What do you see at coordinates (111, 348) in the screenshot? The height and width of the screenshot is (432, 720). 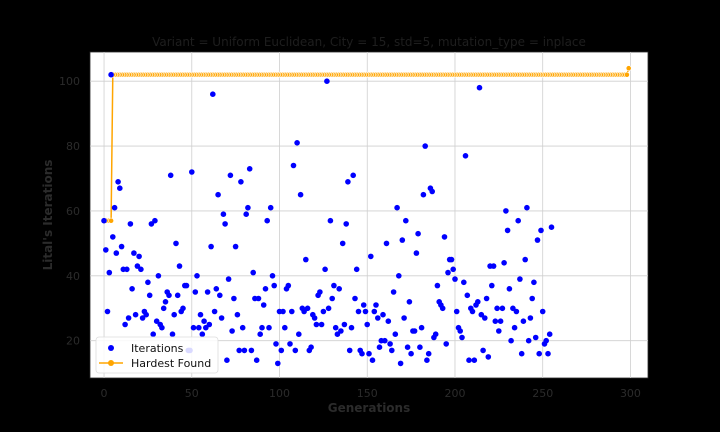 I see `legend-iterations-marker` at bounding box center [111, 348].